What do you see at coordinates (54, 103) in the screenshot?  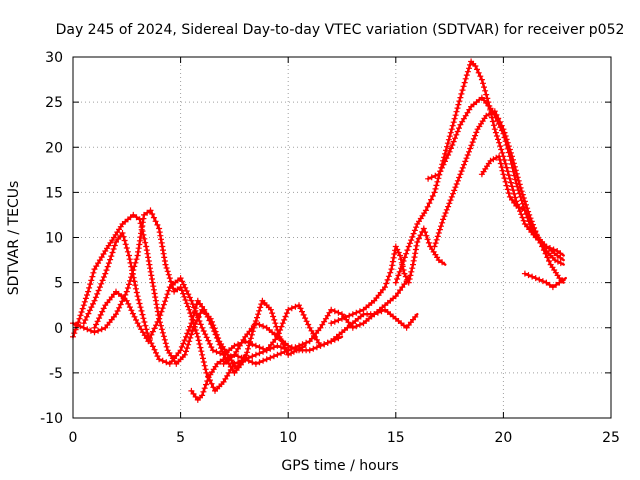 I see `y-tick-label: 25` at bounding box center [54, 103].